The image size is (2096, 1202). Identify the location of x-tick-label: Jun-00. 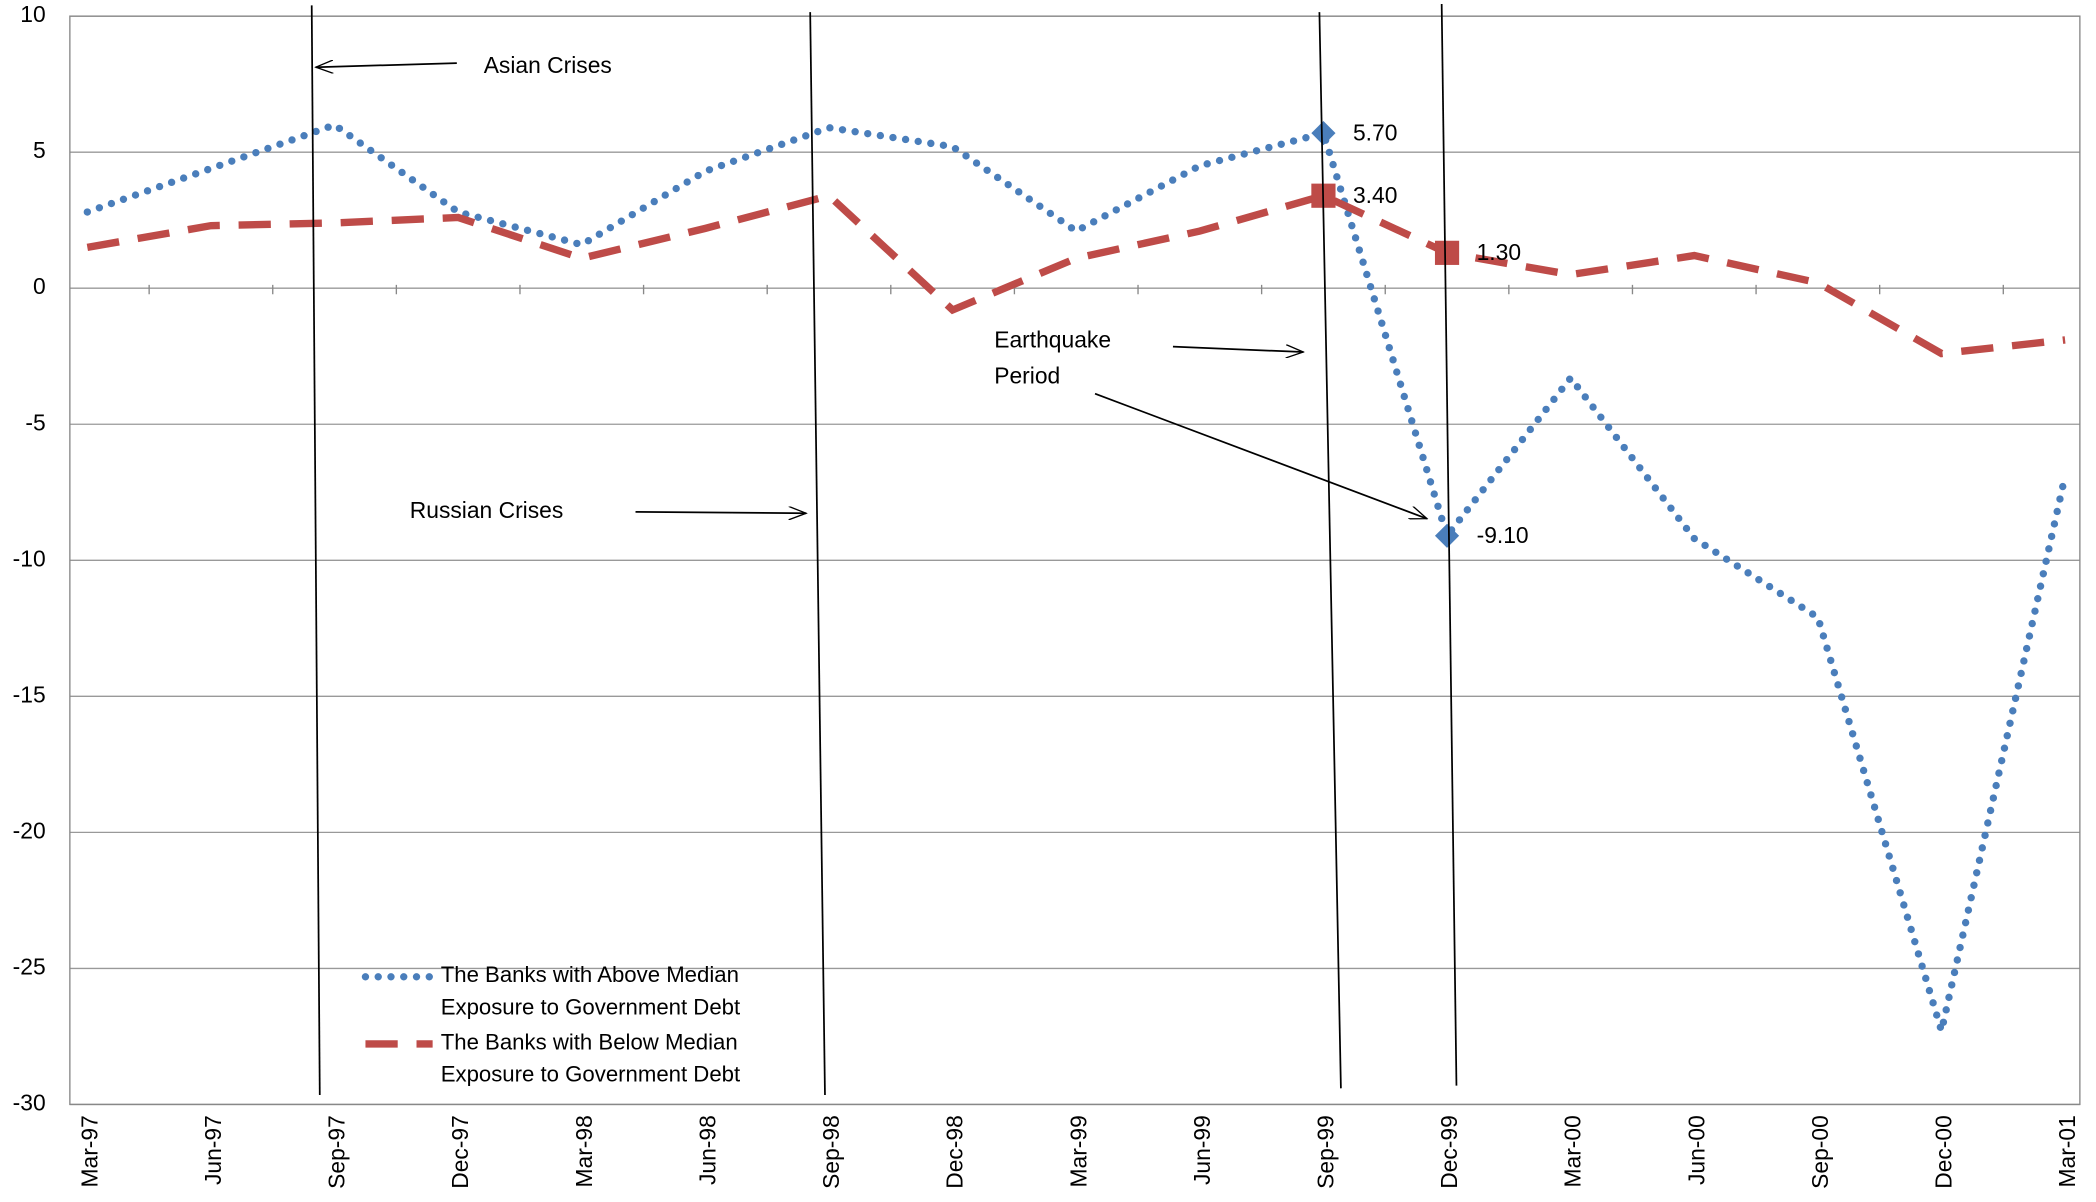
(1696, 1150).